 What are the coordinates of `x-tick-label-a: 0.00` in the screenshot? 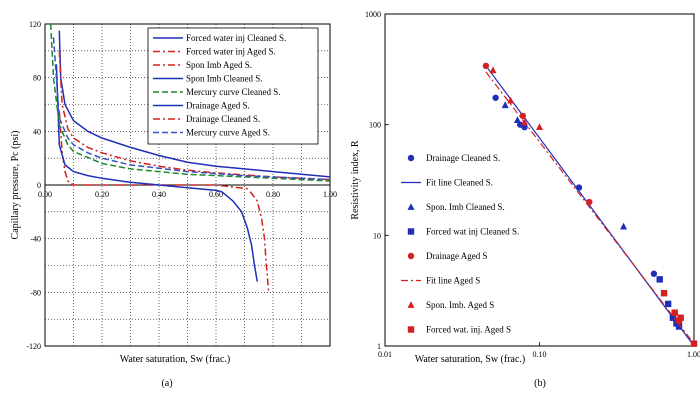 It's located at (45, 194).